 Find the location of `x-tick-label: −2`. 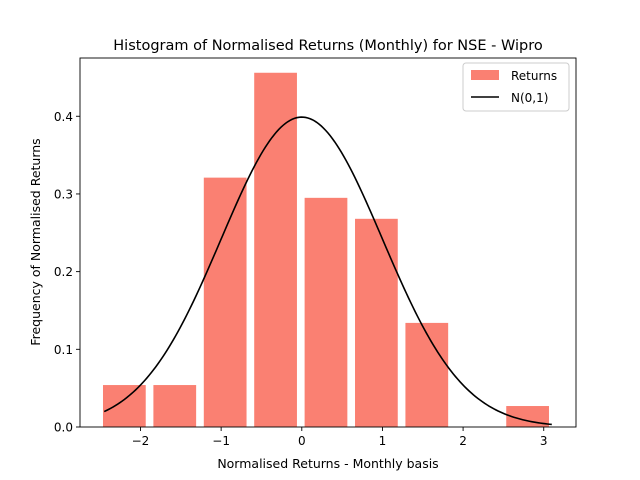

x-tick-label: −2 is located at coordinates (141, 441).